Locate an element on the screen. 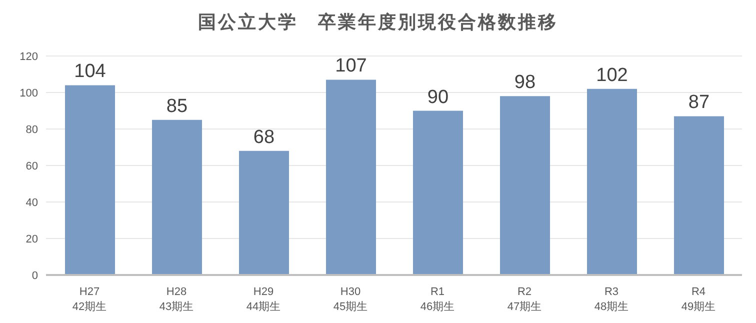 This screenshot has width=756, height=323. y-tick-label: 60 is located at coordinates (32, 166).